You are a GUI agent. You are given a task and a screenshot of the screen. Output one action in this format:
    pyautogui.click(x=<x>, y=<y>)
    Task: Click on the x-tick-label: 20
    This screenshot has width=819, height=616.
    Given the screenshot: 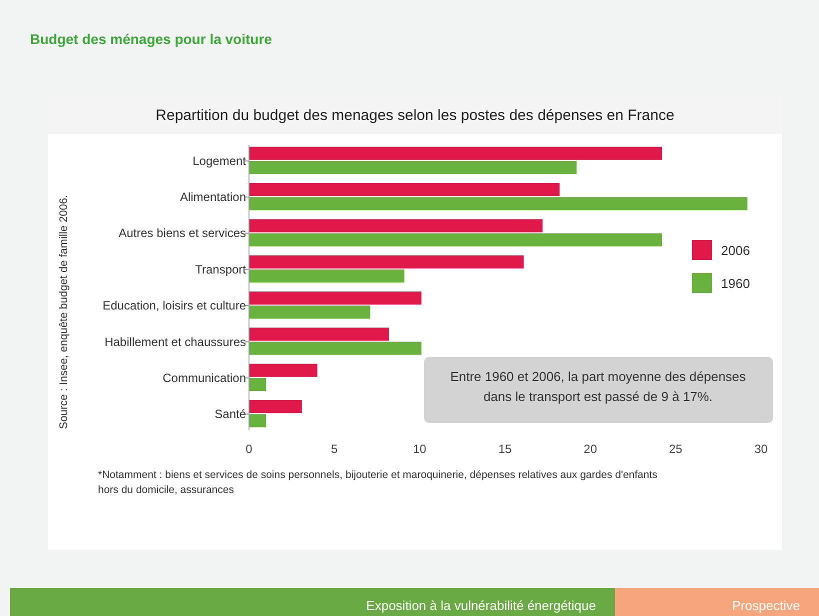 What is the action you would take?
    pyautogui.click(x=591, y=449)
    